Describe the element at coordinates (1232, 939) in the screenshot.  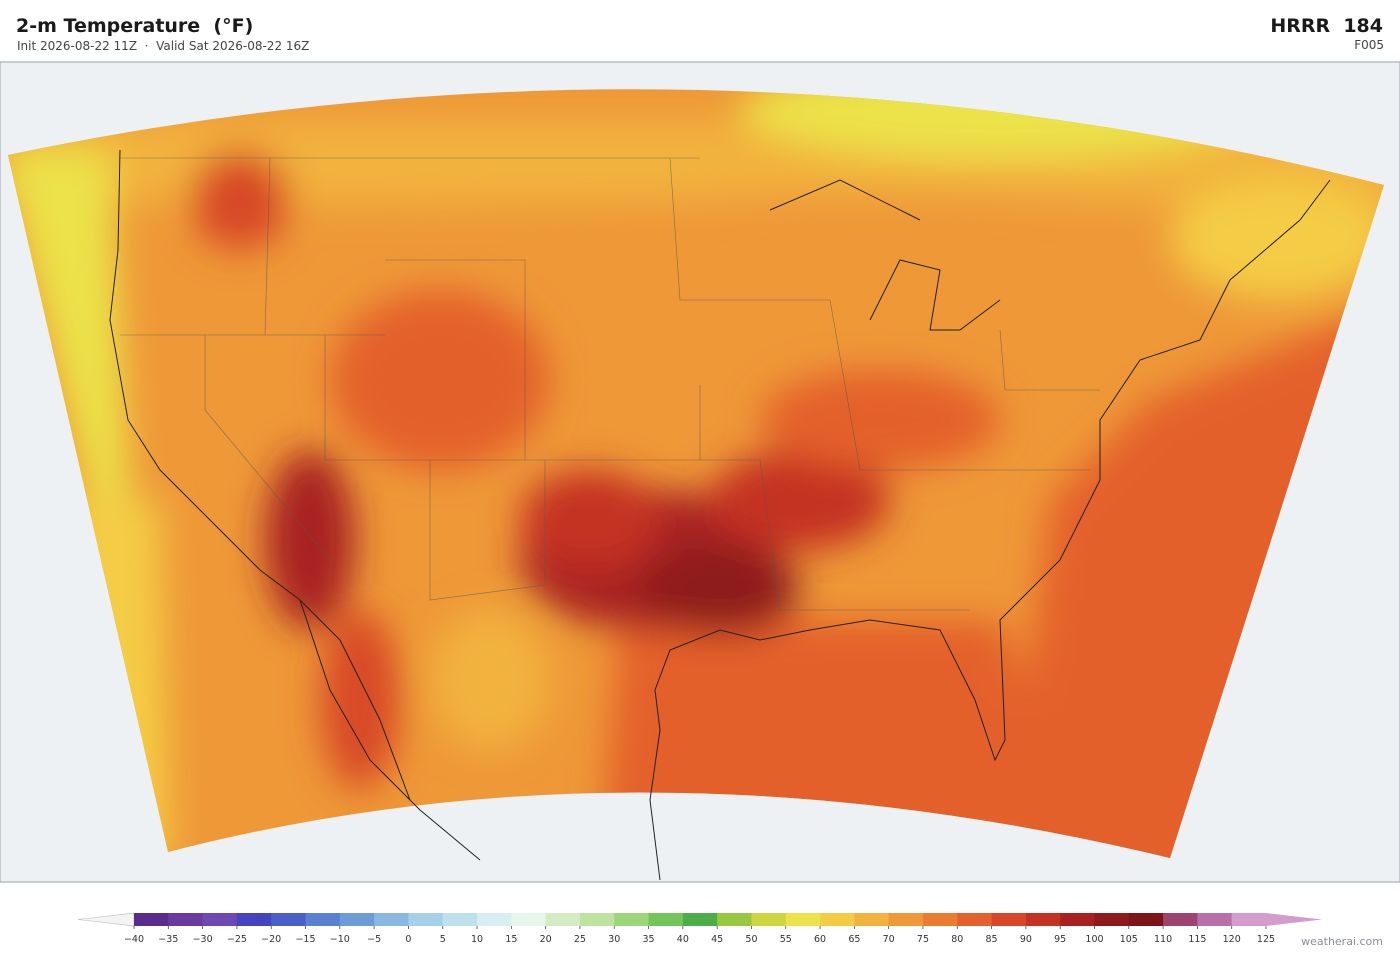
I see `colorbar-tick-label: 120` at that location.